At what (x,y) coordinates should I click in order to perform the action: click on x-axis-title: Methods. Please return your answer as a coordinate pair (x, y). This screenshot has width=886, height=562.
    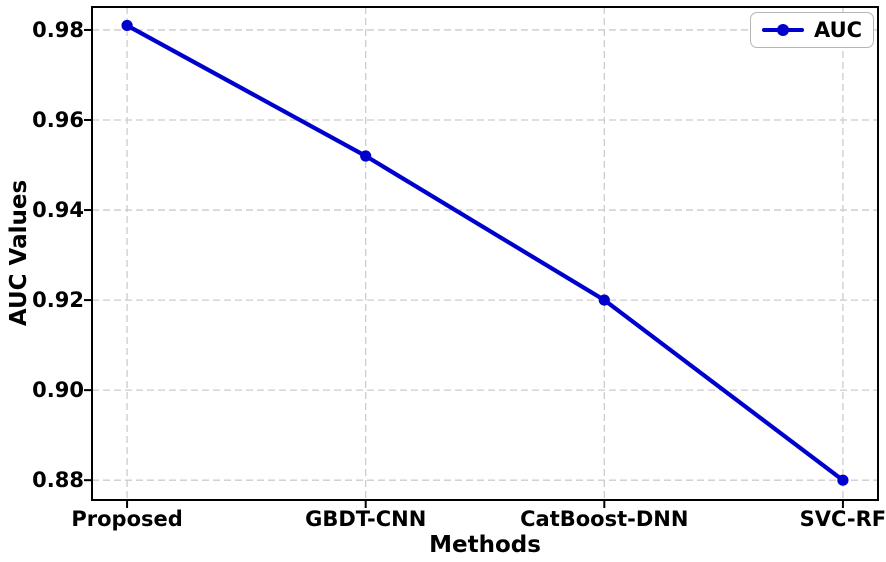
    Looking at the image, I should click on (485, 545).